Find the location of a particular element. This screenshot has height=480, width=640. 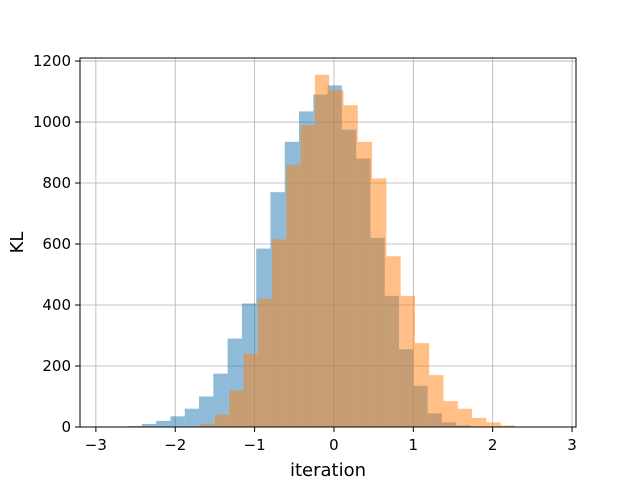

y-tick-label: 200 is located at coordinates (56, 366).